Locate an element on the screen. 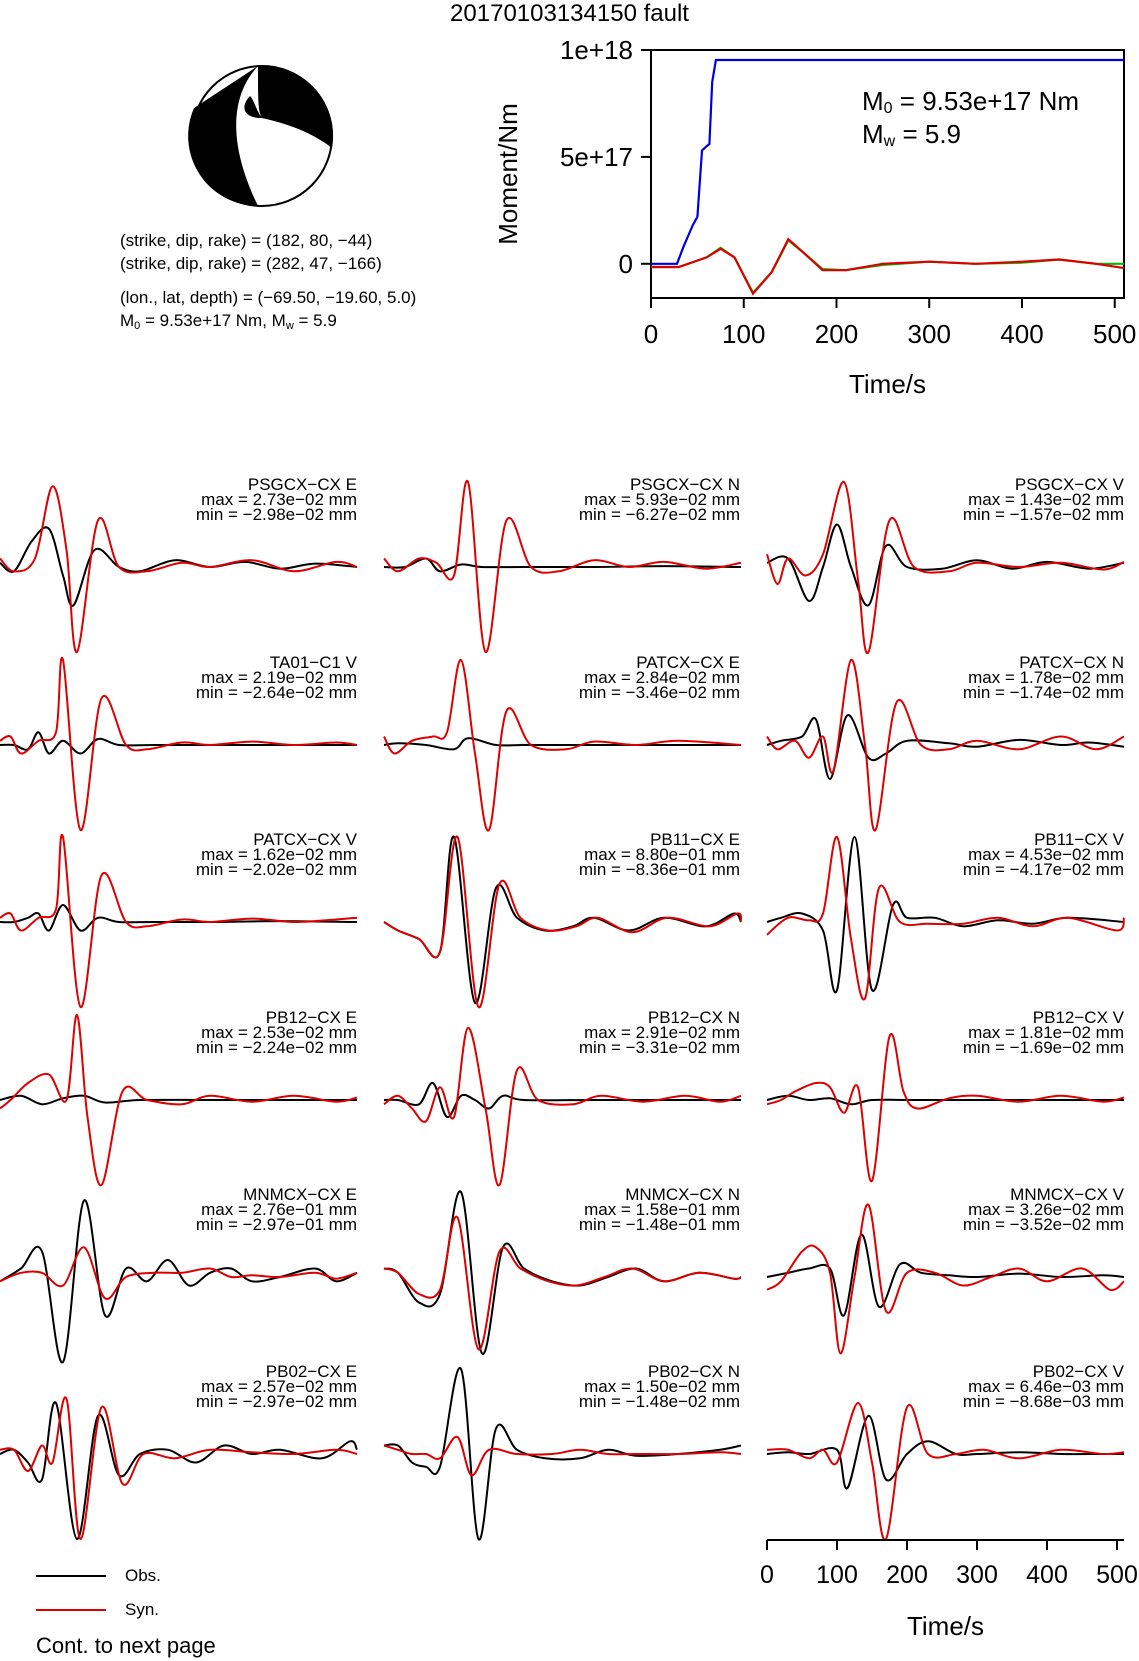 The height and width of the screenshot is (1661, 1139). waveform-min: min = −3.31e−02 mm is located at coordinates (659, 1047).